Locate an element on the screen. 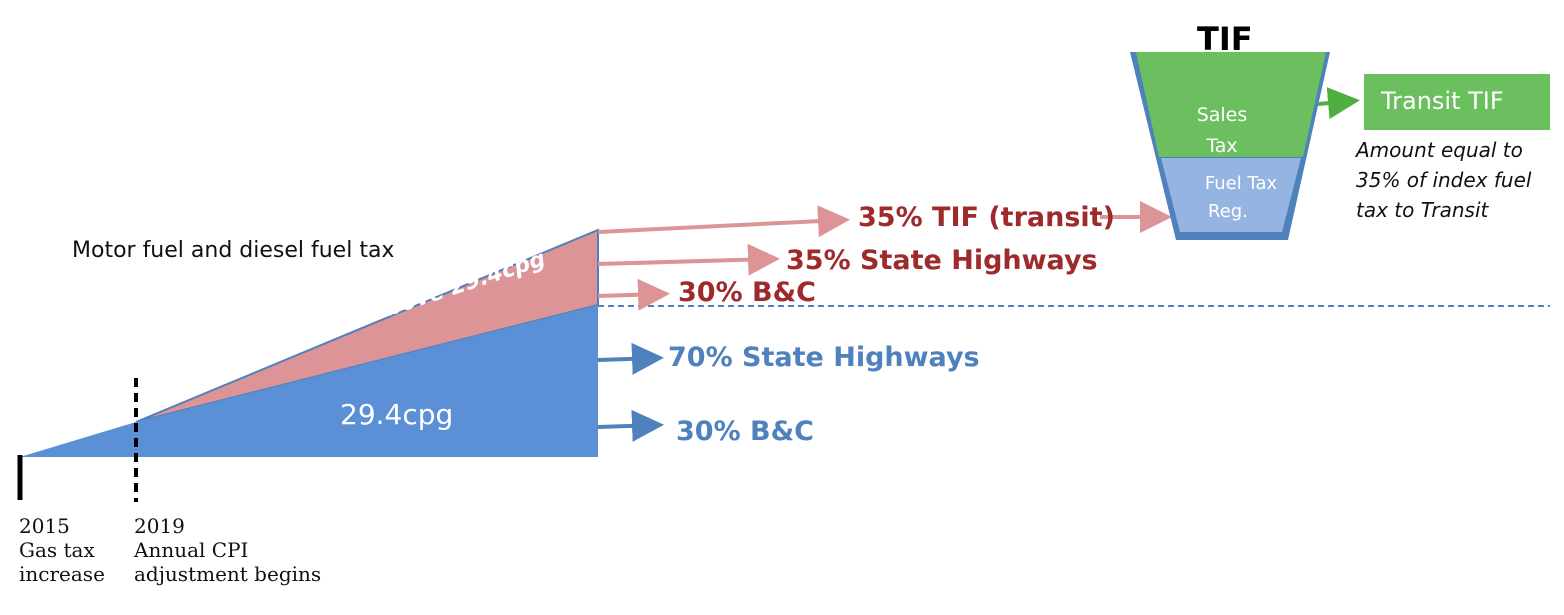  base-area-label: 29.4cpg is located at coordinates (397, 414).